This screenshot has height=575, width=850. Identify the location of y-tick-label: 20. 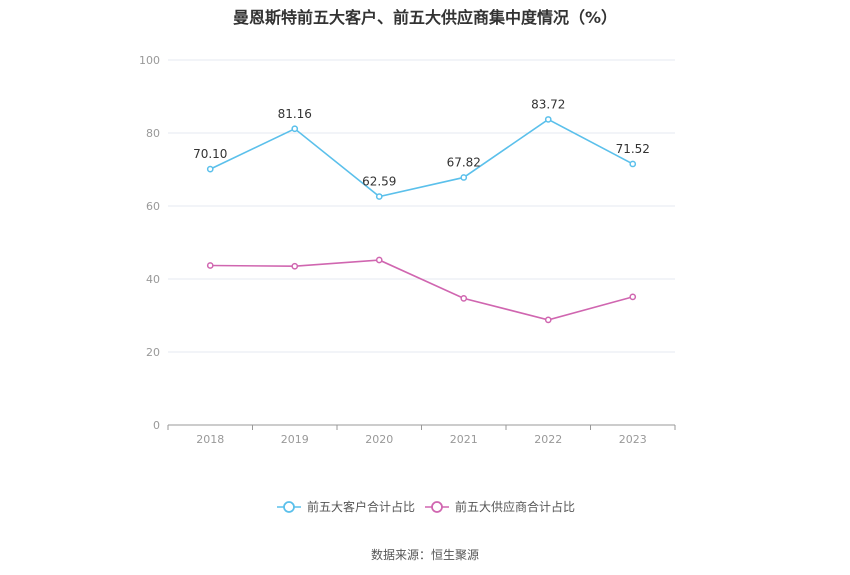
(153, 352).